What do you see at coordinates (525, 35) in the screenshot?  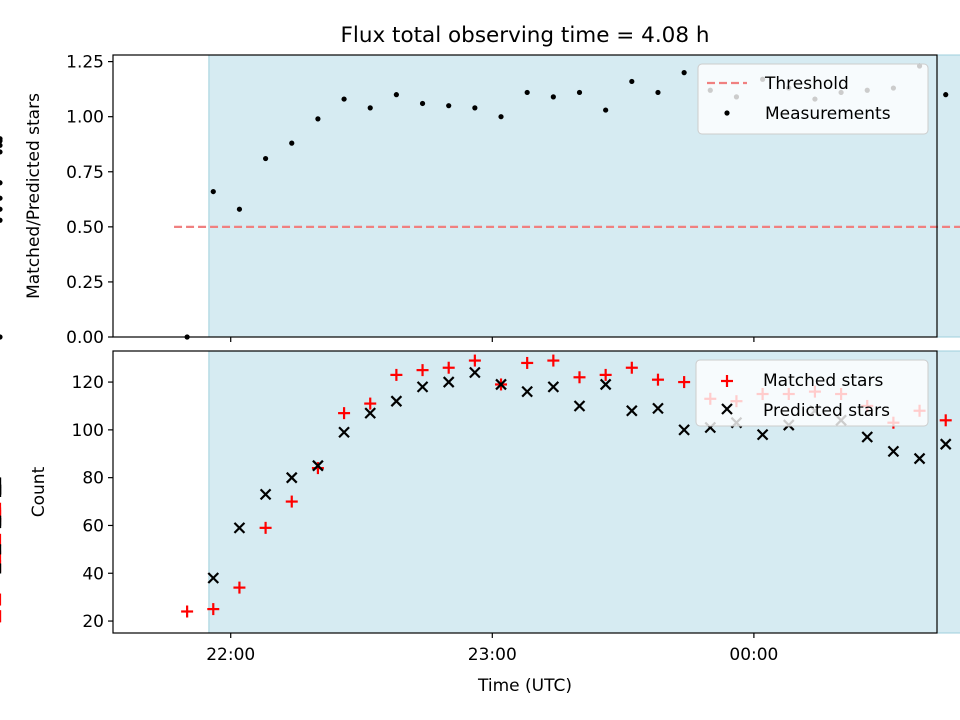 I see `chart-title: Flux total observing time = 4.08 h` at bounding box center [525, 35].